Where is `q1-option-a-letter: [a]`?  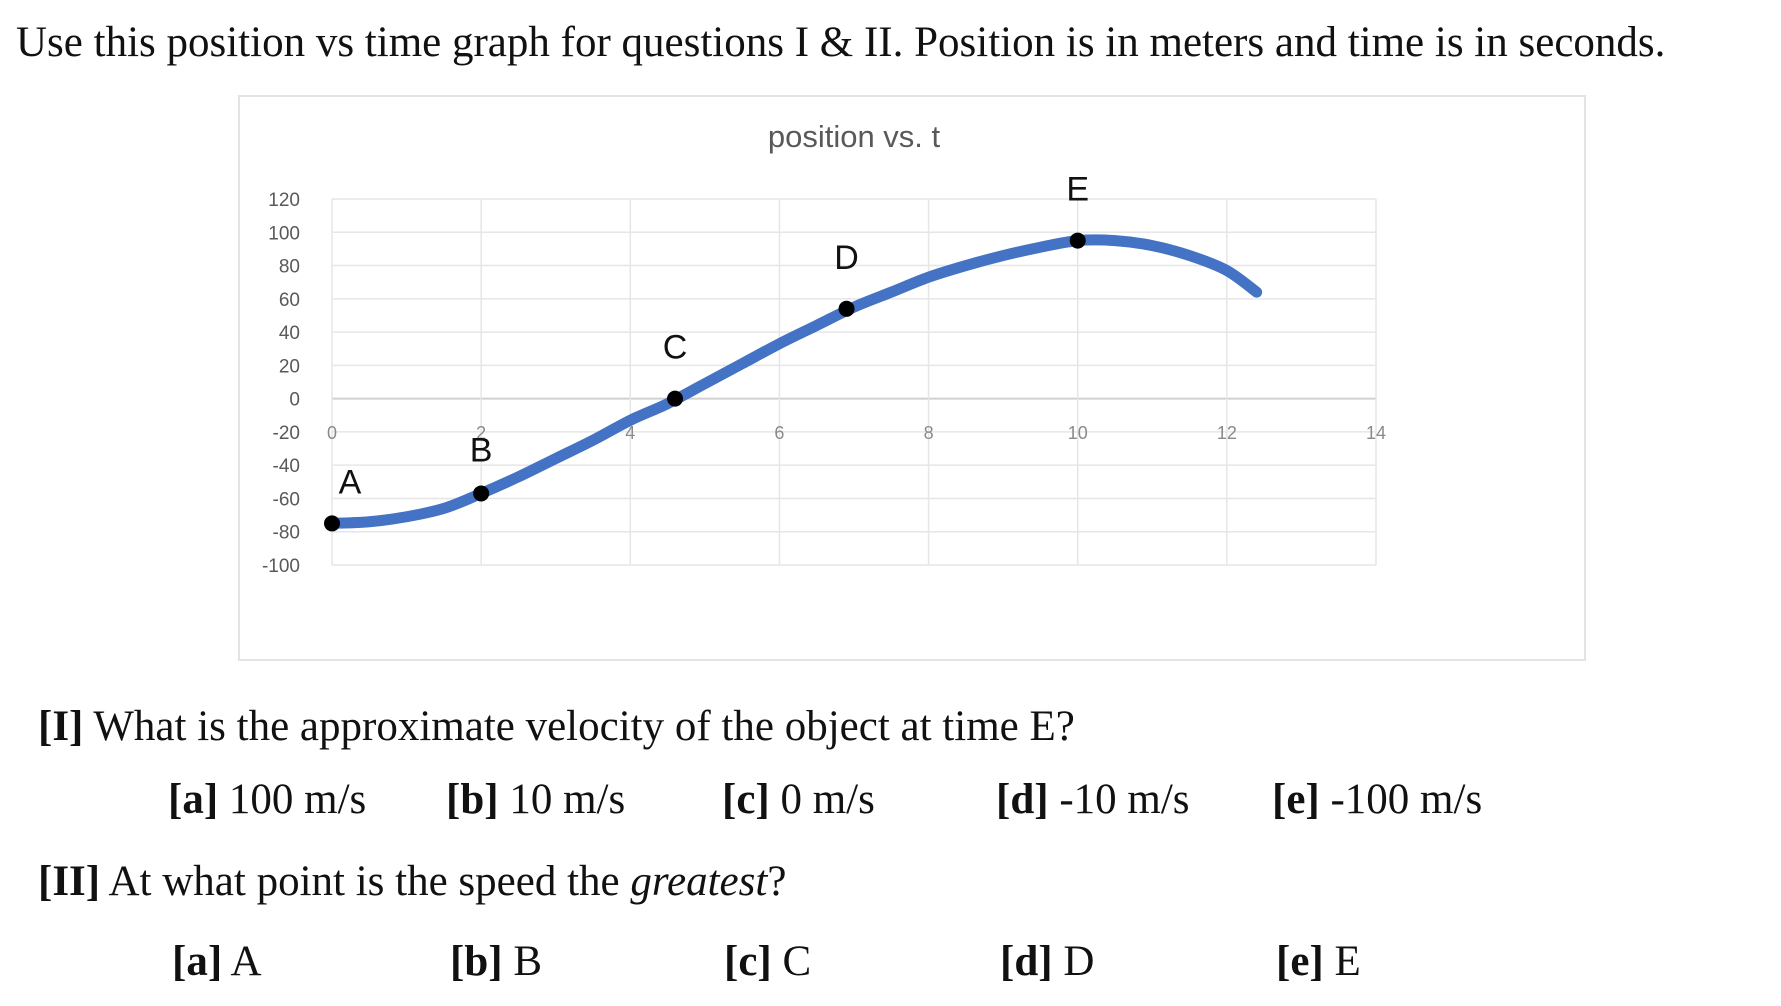
q1-option-a-letter: [a] is located at coordinates (193, 799).